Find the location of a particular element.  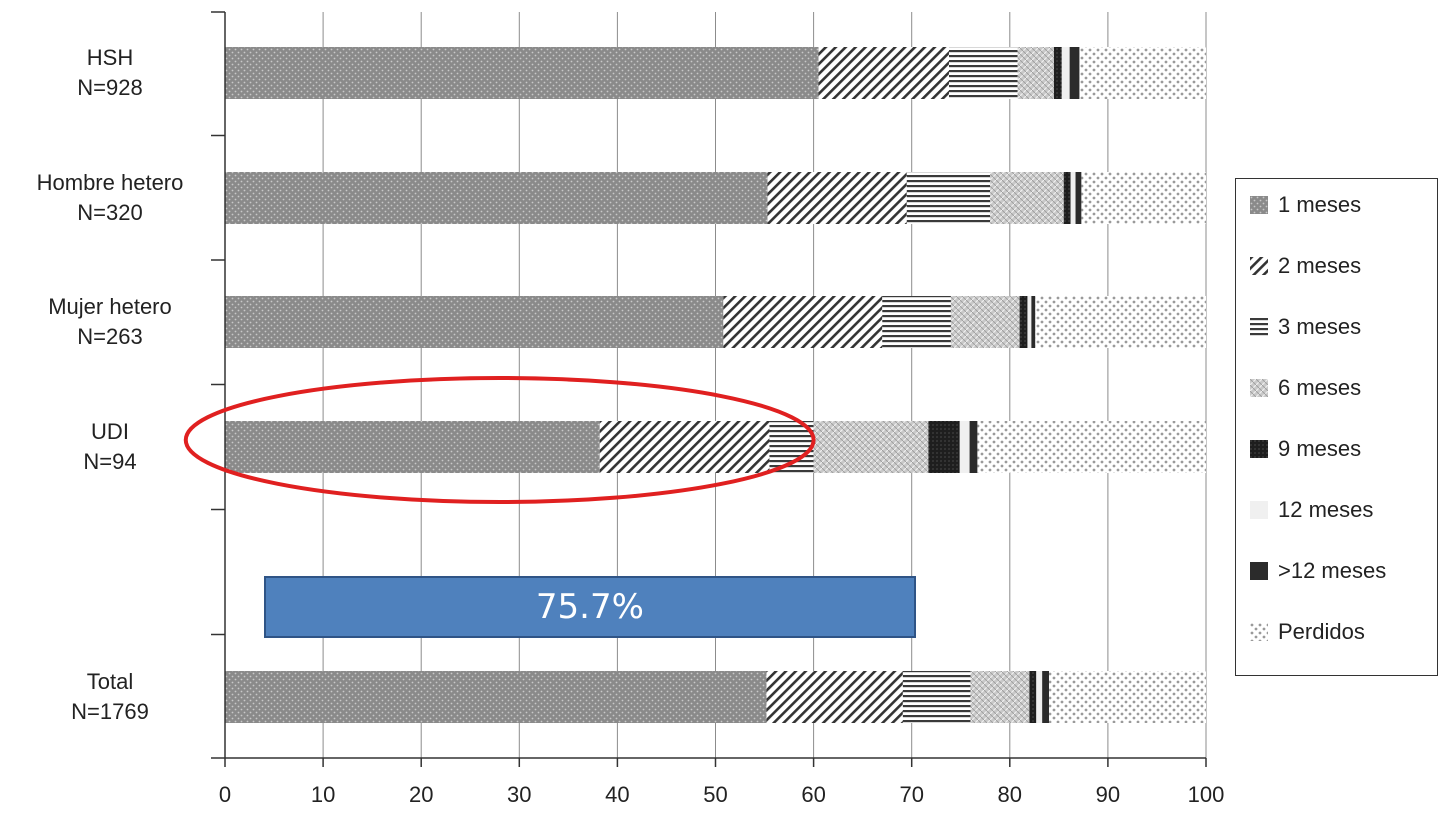

category-name: UDI is located at coordinates (110, 431).